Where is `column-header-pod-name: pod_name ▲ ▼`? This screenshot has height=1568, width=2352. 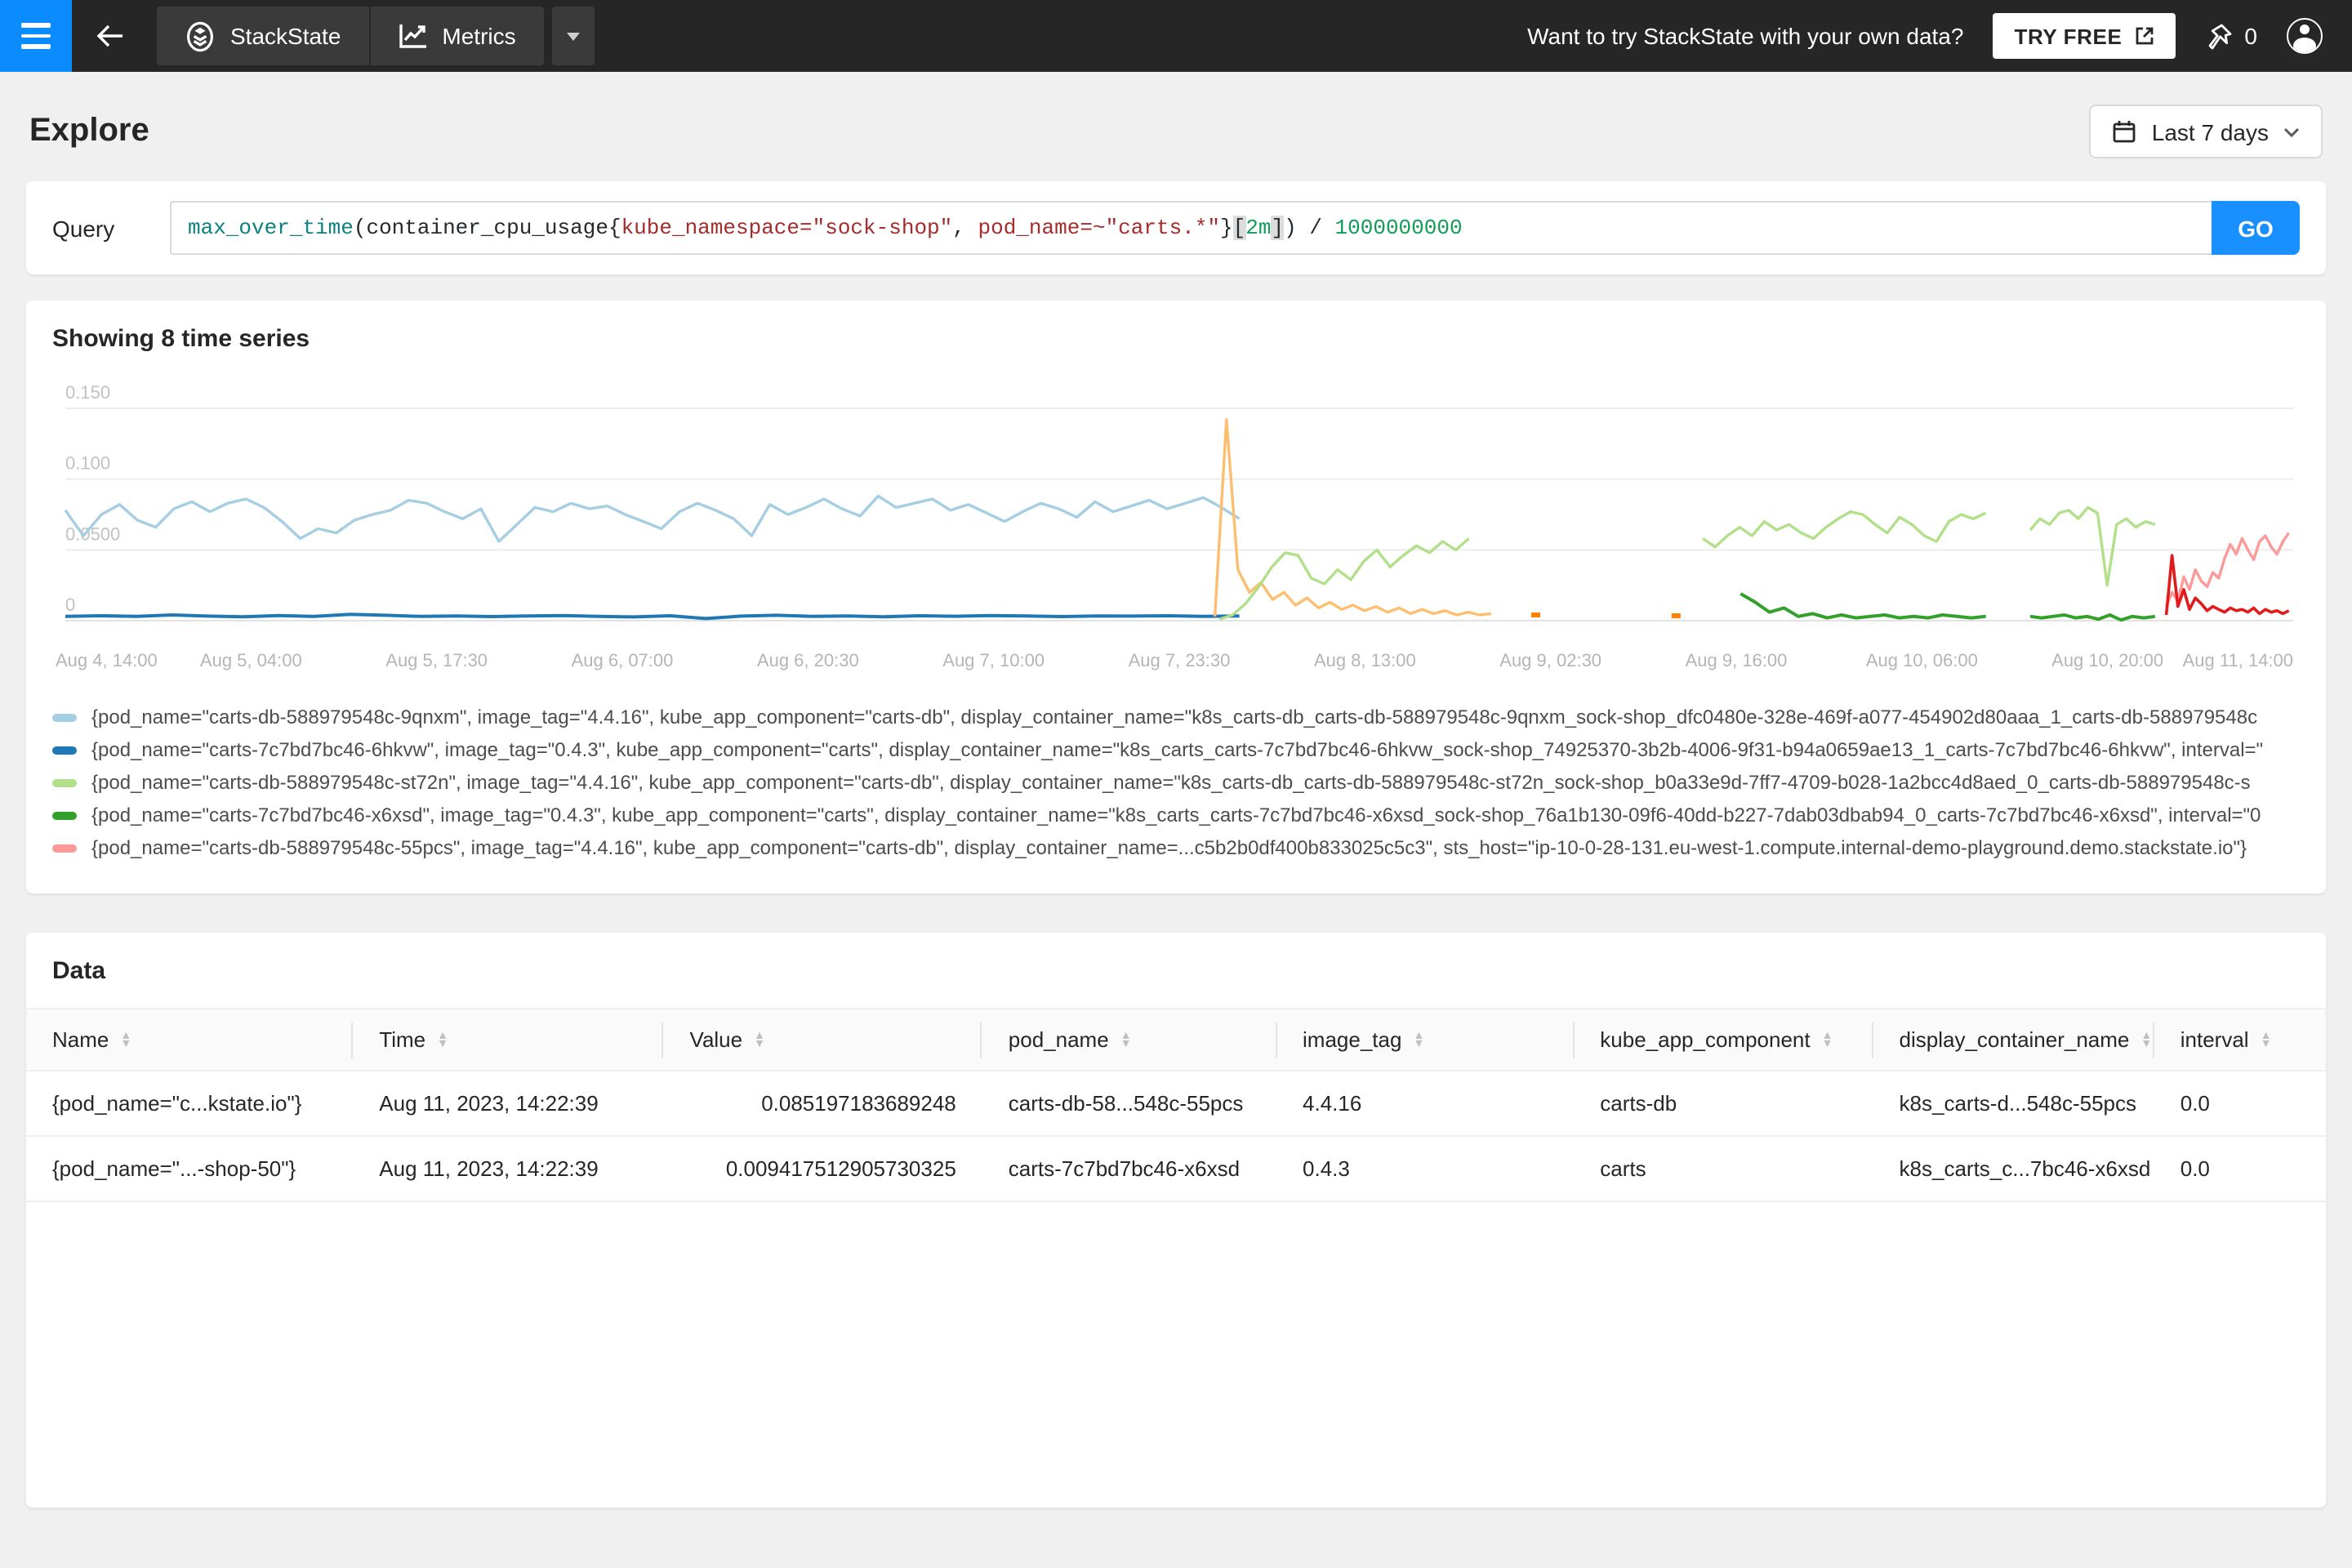
column-header-pod-name: pod_name ▲ ▼ is located at coordinates (1129, 1039).